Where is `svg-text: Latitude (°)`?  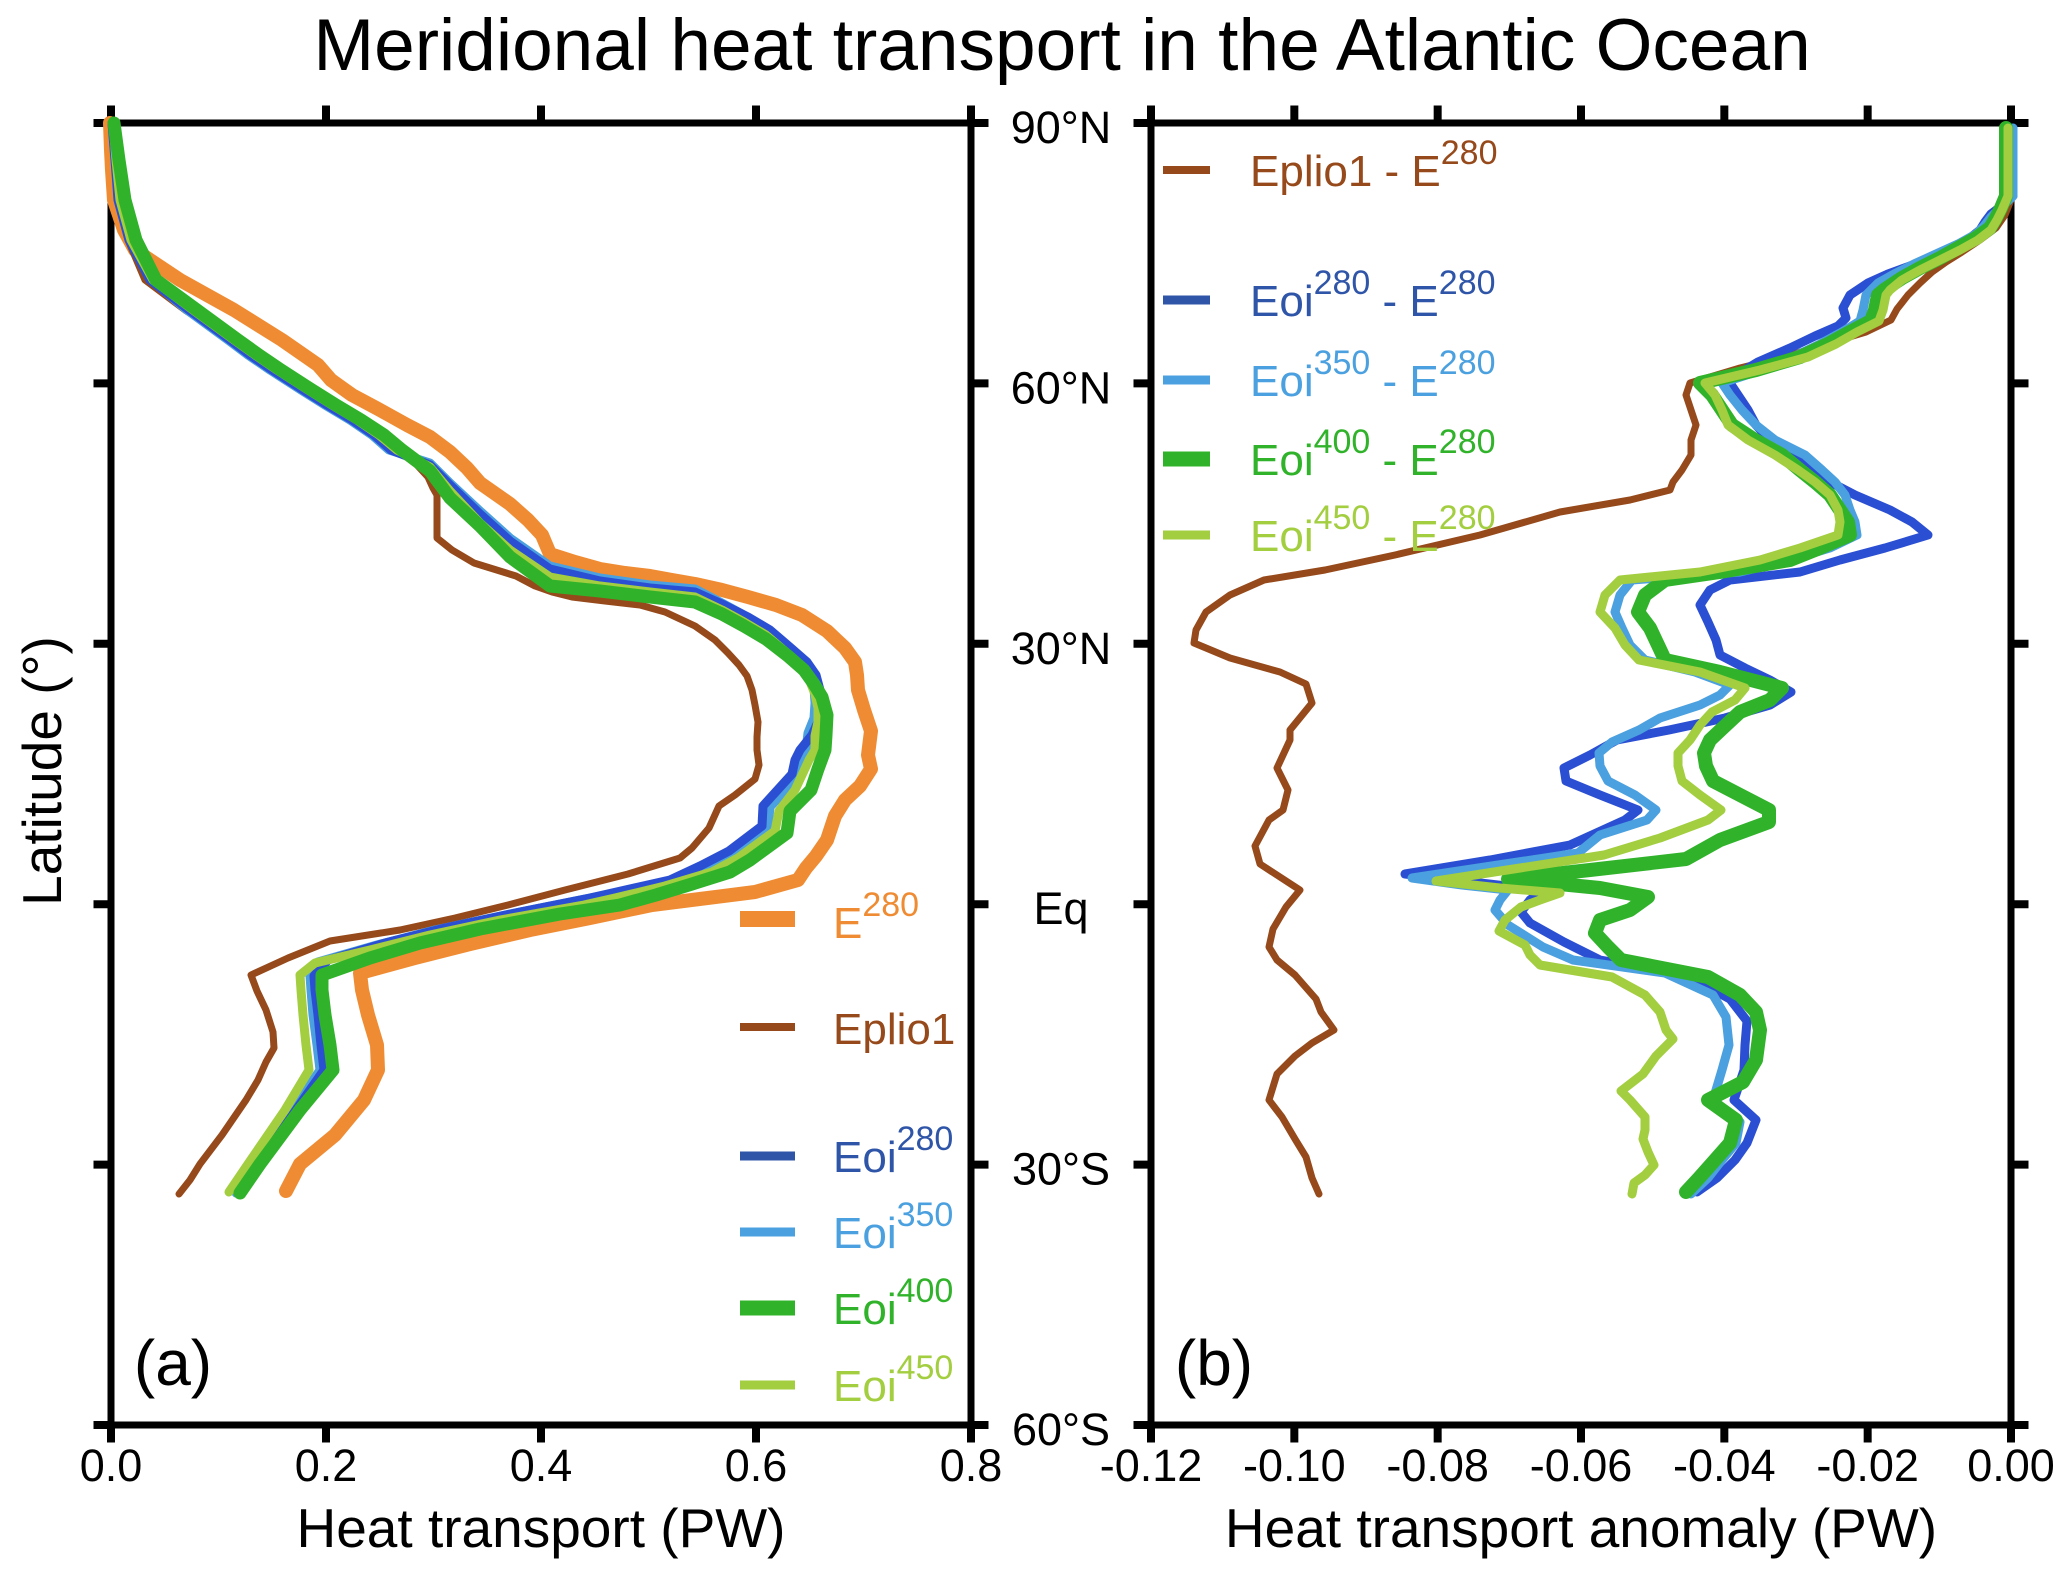 svg-text: Latitude (°) is located at coordinates (42, 771).